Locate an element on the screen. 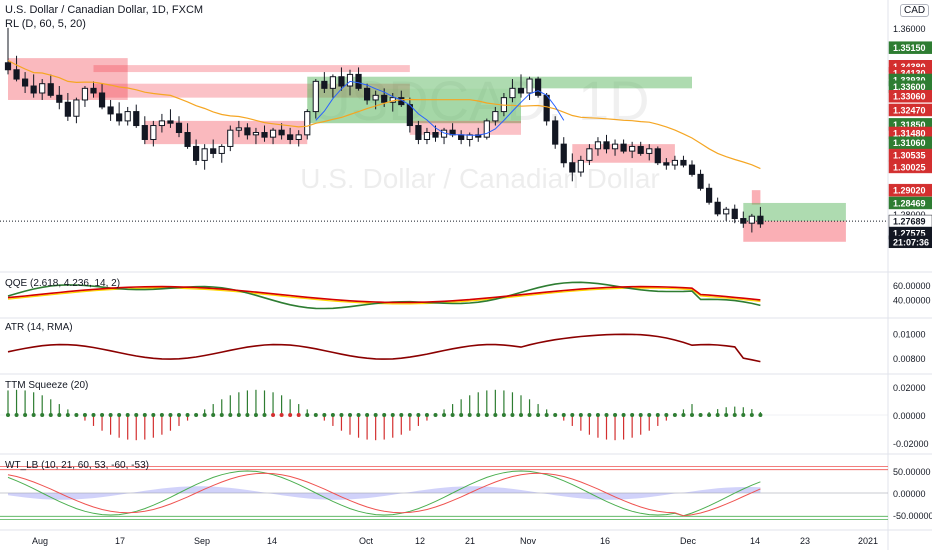 The width and height of the screenshot is (932, 550). indicator-label-rl: RL (D, 60, 5, 20) is located at coordinates (45, 24).